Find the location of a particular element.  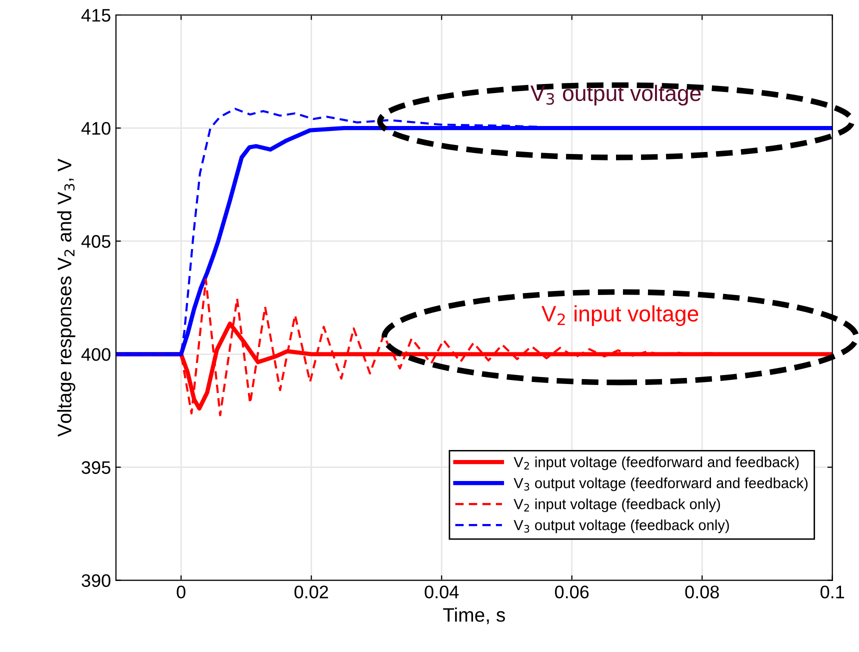

legend-label: V$_{3}$ output voltage (feedback only) is located at coordinates (621, 527).